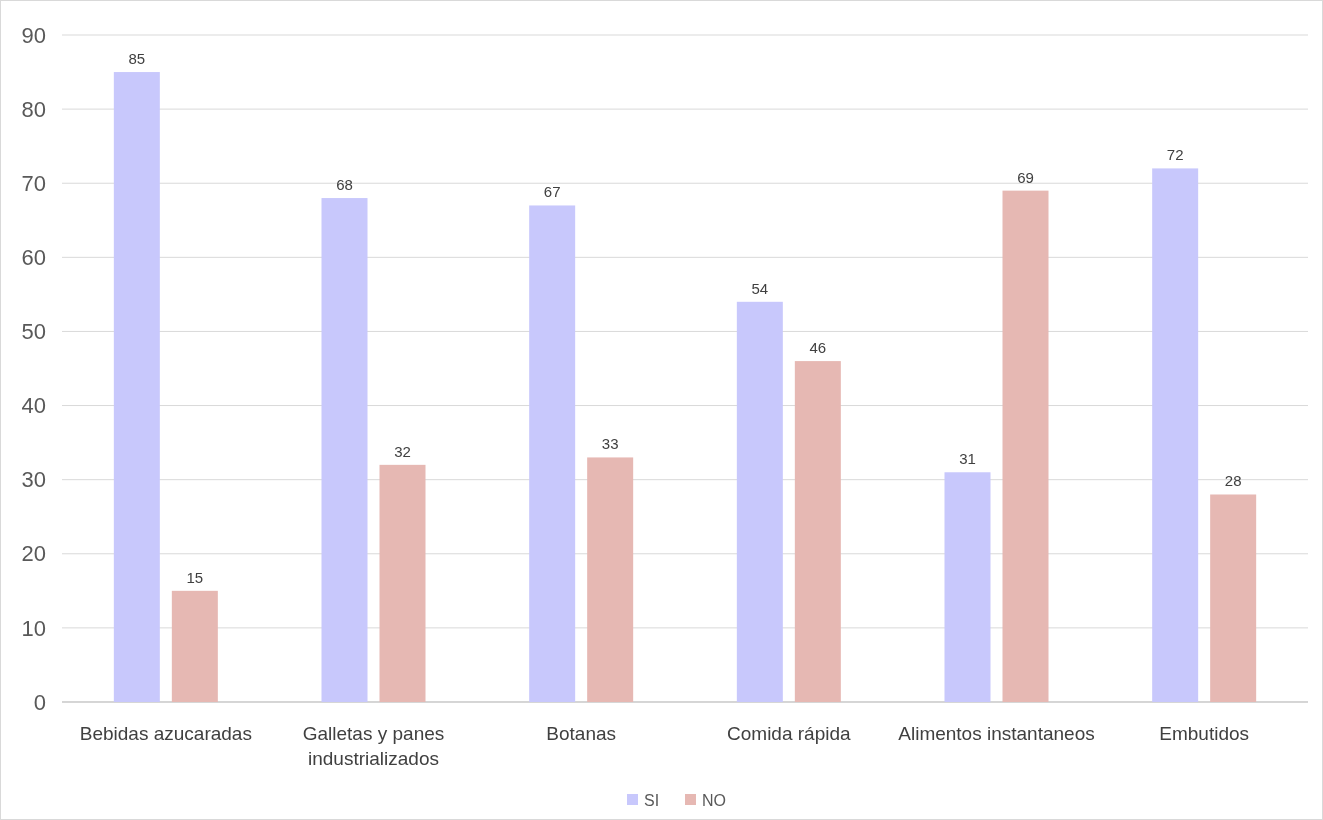 The width and height of the screenshot is (1323, 820). I want to click on data-label: 15, so click(195, 577).